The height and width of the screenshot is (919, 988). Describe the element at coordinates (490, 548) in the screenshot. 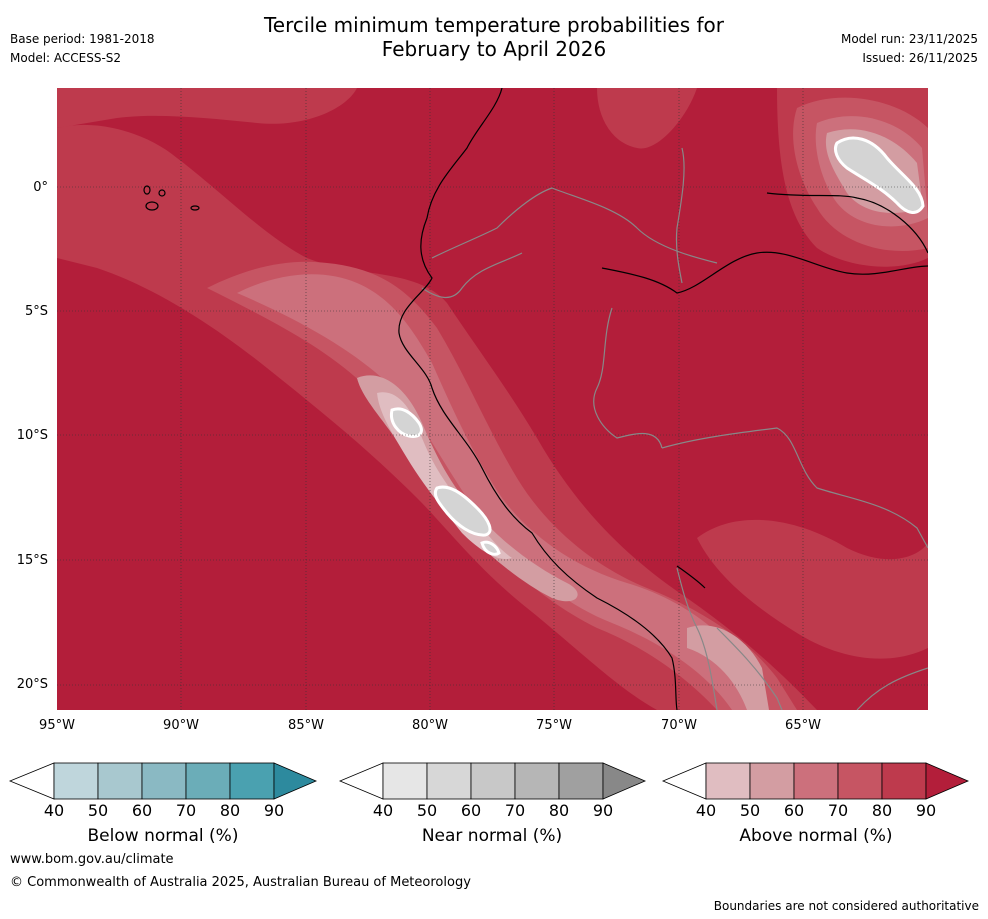

I see `zone-near-40-c` at that location.